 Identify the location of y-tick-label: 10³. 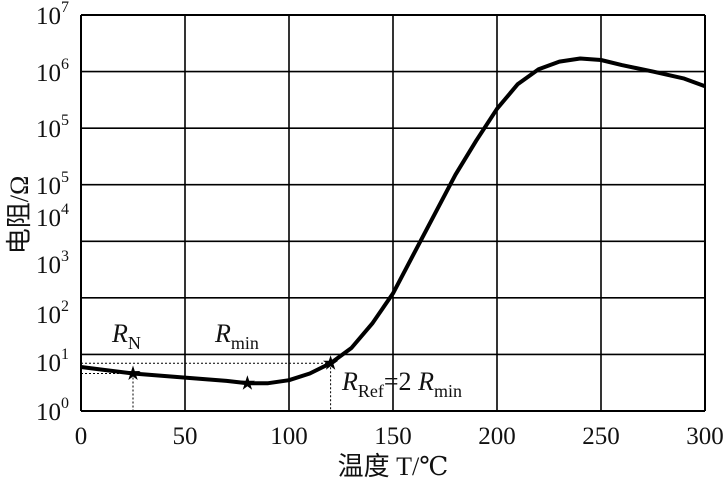
(52, 263).